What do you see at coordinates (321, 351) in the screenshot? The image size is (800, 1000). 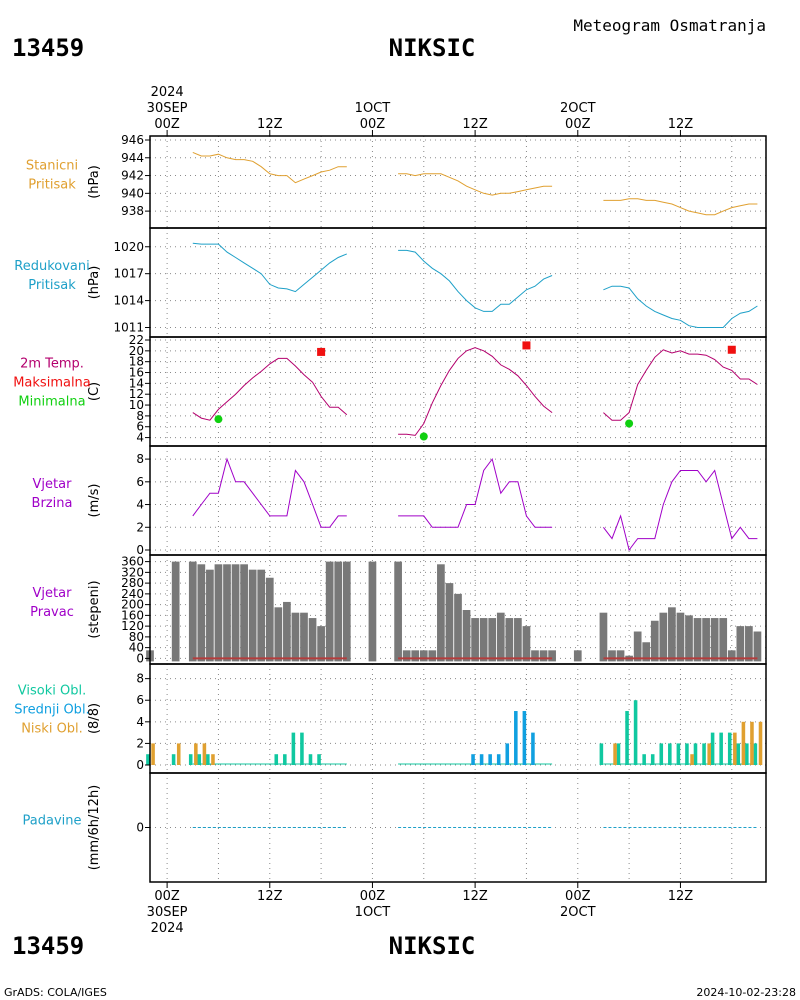 I see `tmax-point` at bounding box center [321, 351].